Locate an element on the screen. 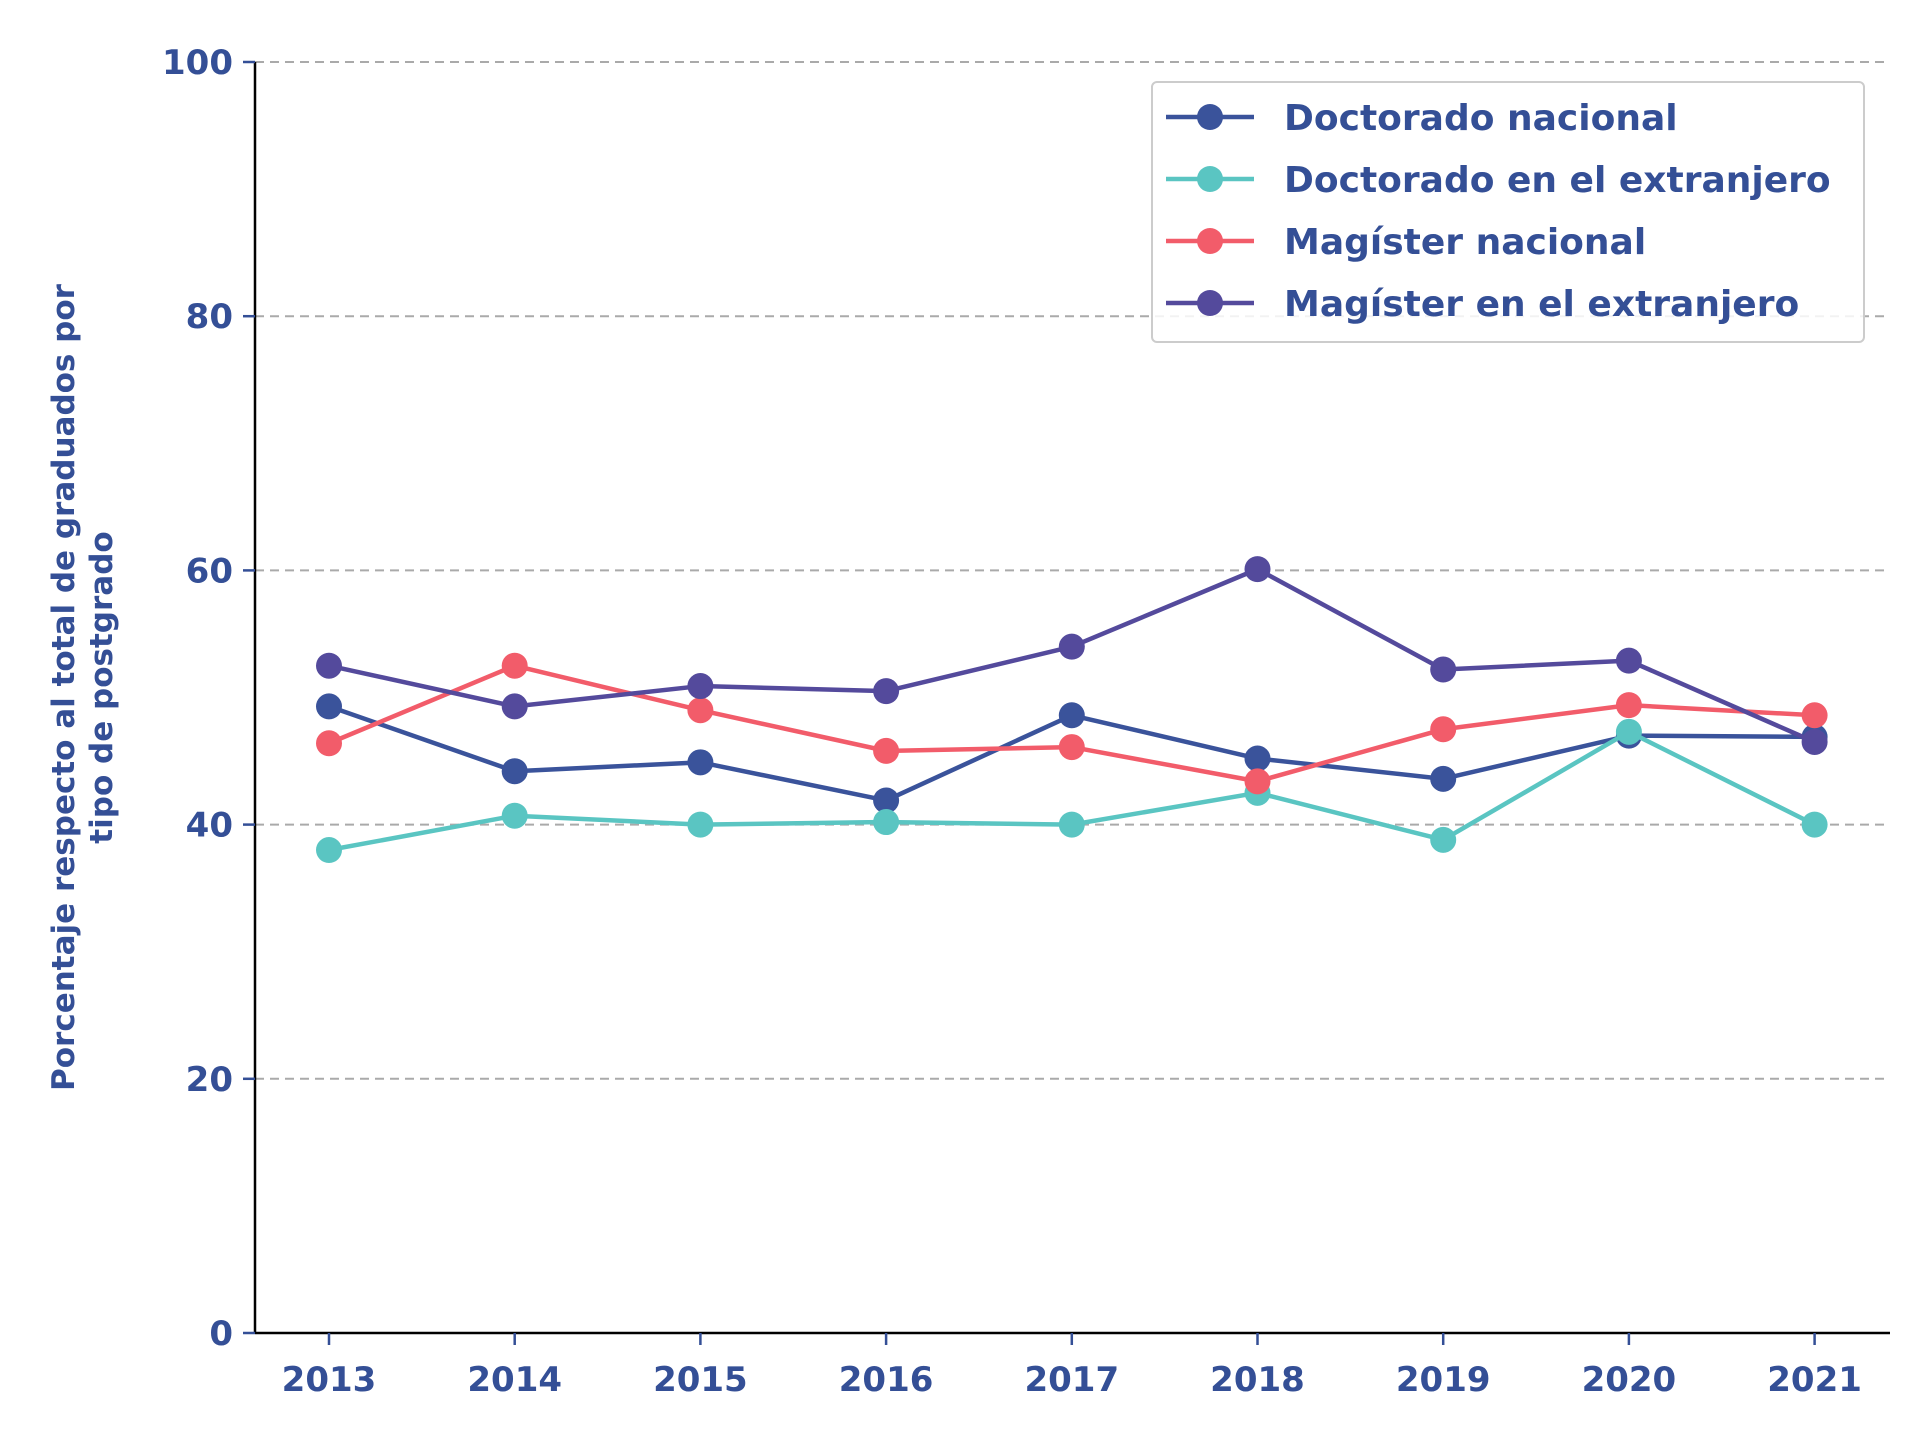  data-point-1-2017 is located at coordinates (1071, 715).